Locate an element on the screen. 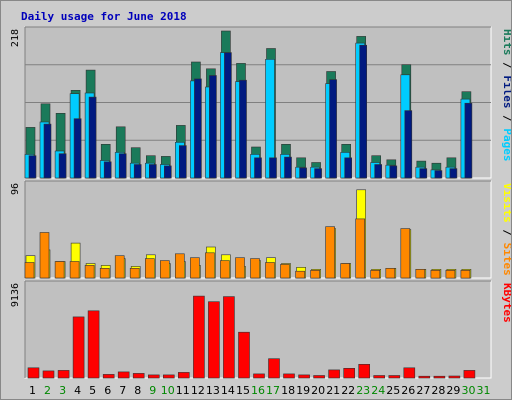  day-label: 23 is located at coordinates (363, 390).